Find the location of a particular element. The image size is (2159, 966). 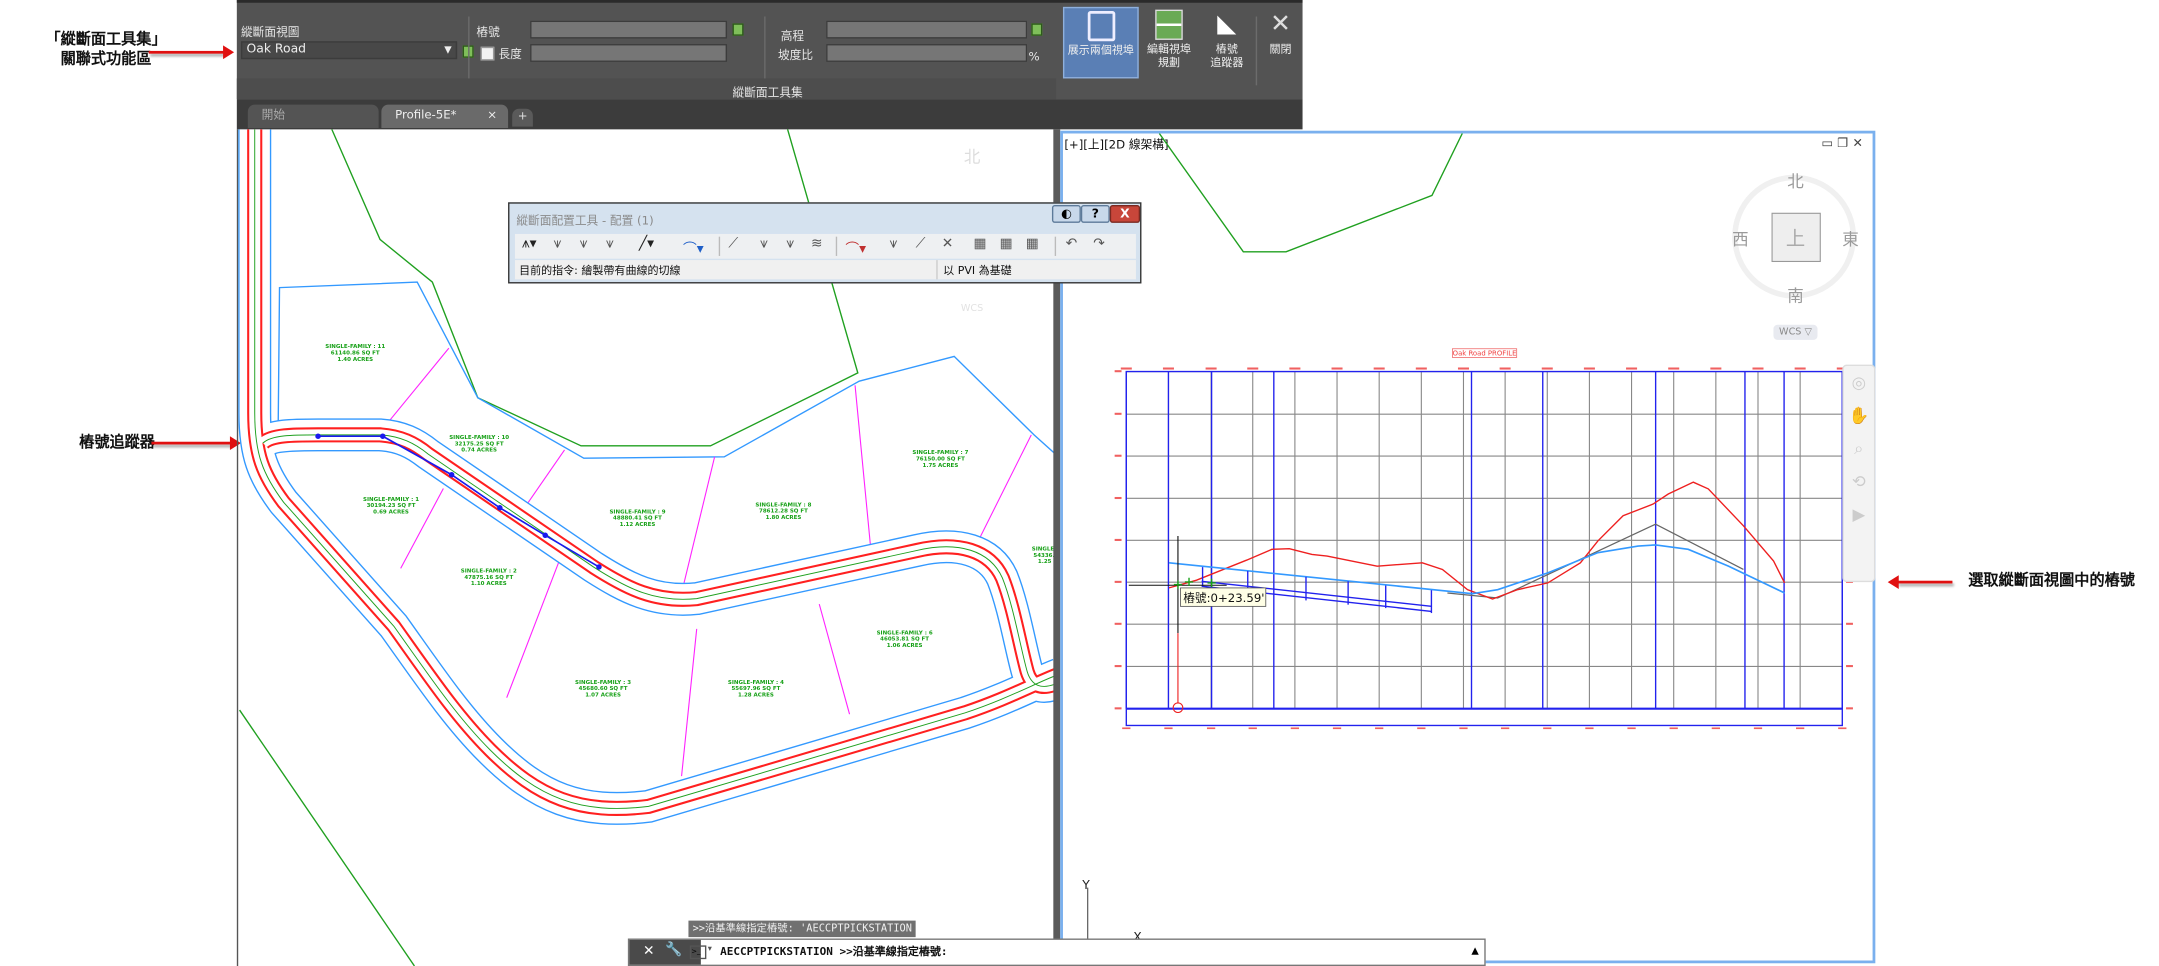

pick-station-icon is located at coordinates (738, 29).